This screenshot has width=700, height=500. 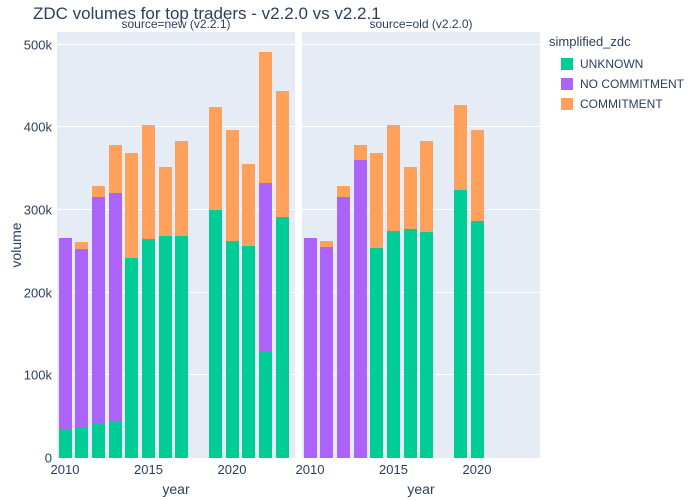 What do you see at coordinates (249, 205) in the screenshot?
I see `bar-new-2021-commitment` at bounding box center [249, 205].